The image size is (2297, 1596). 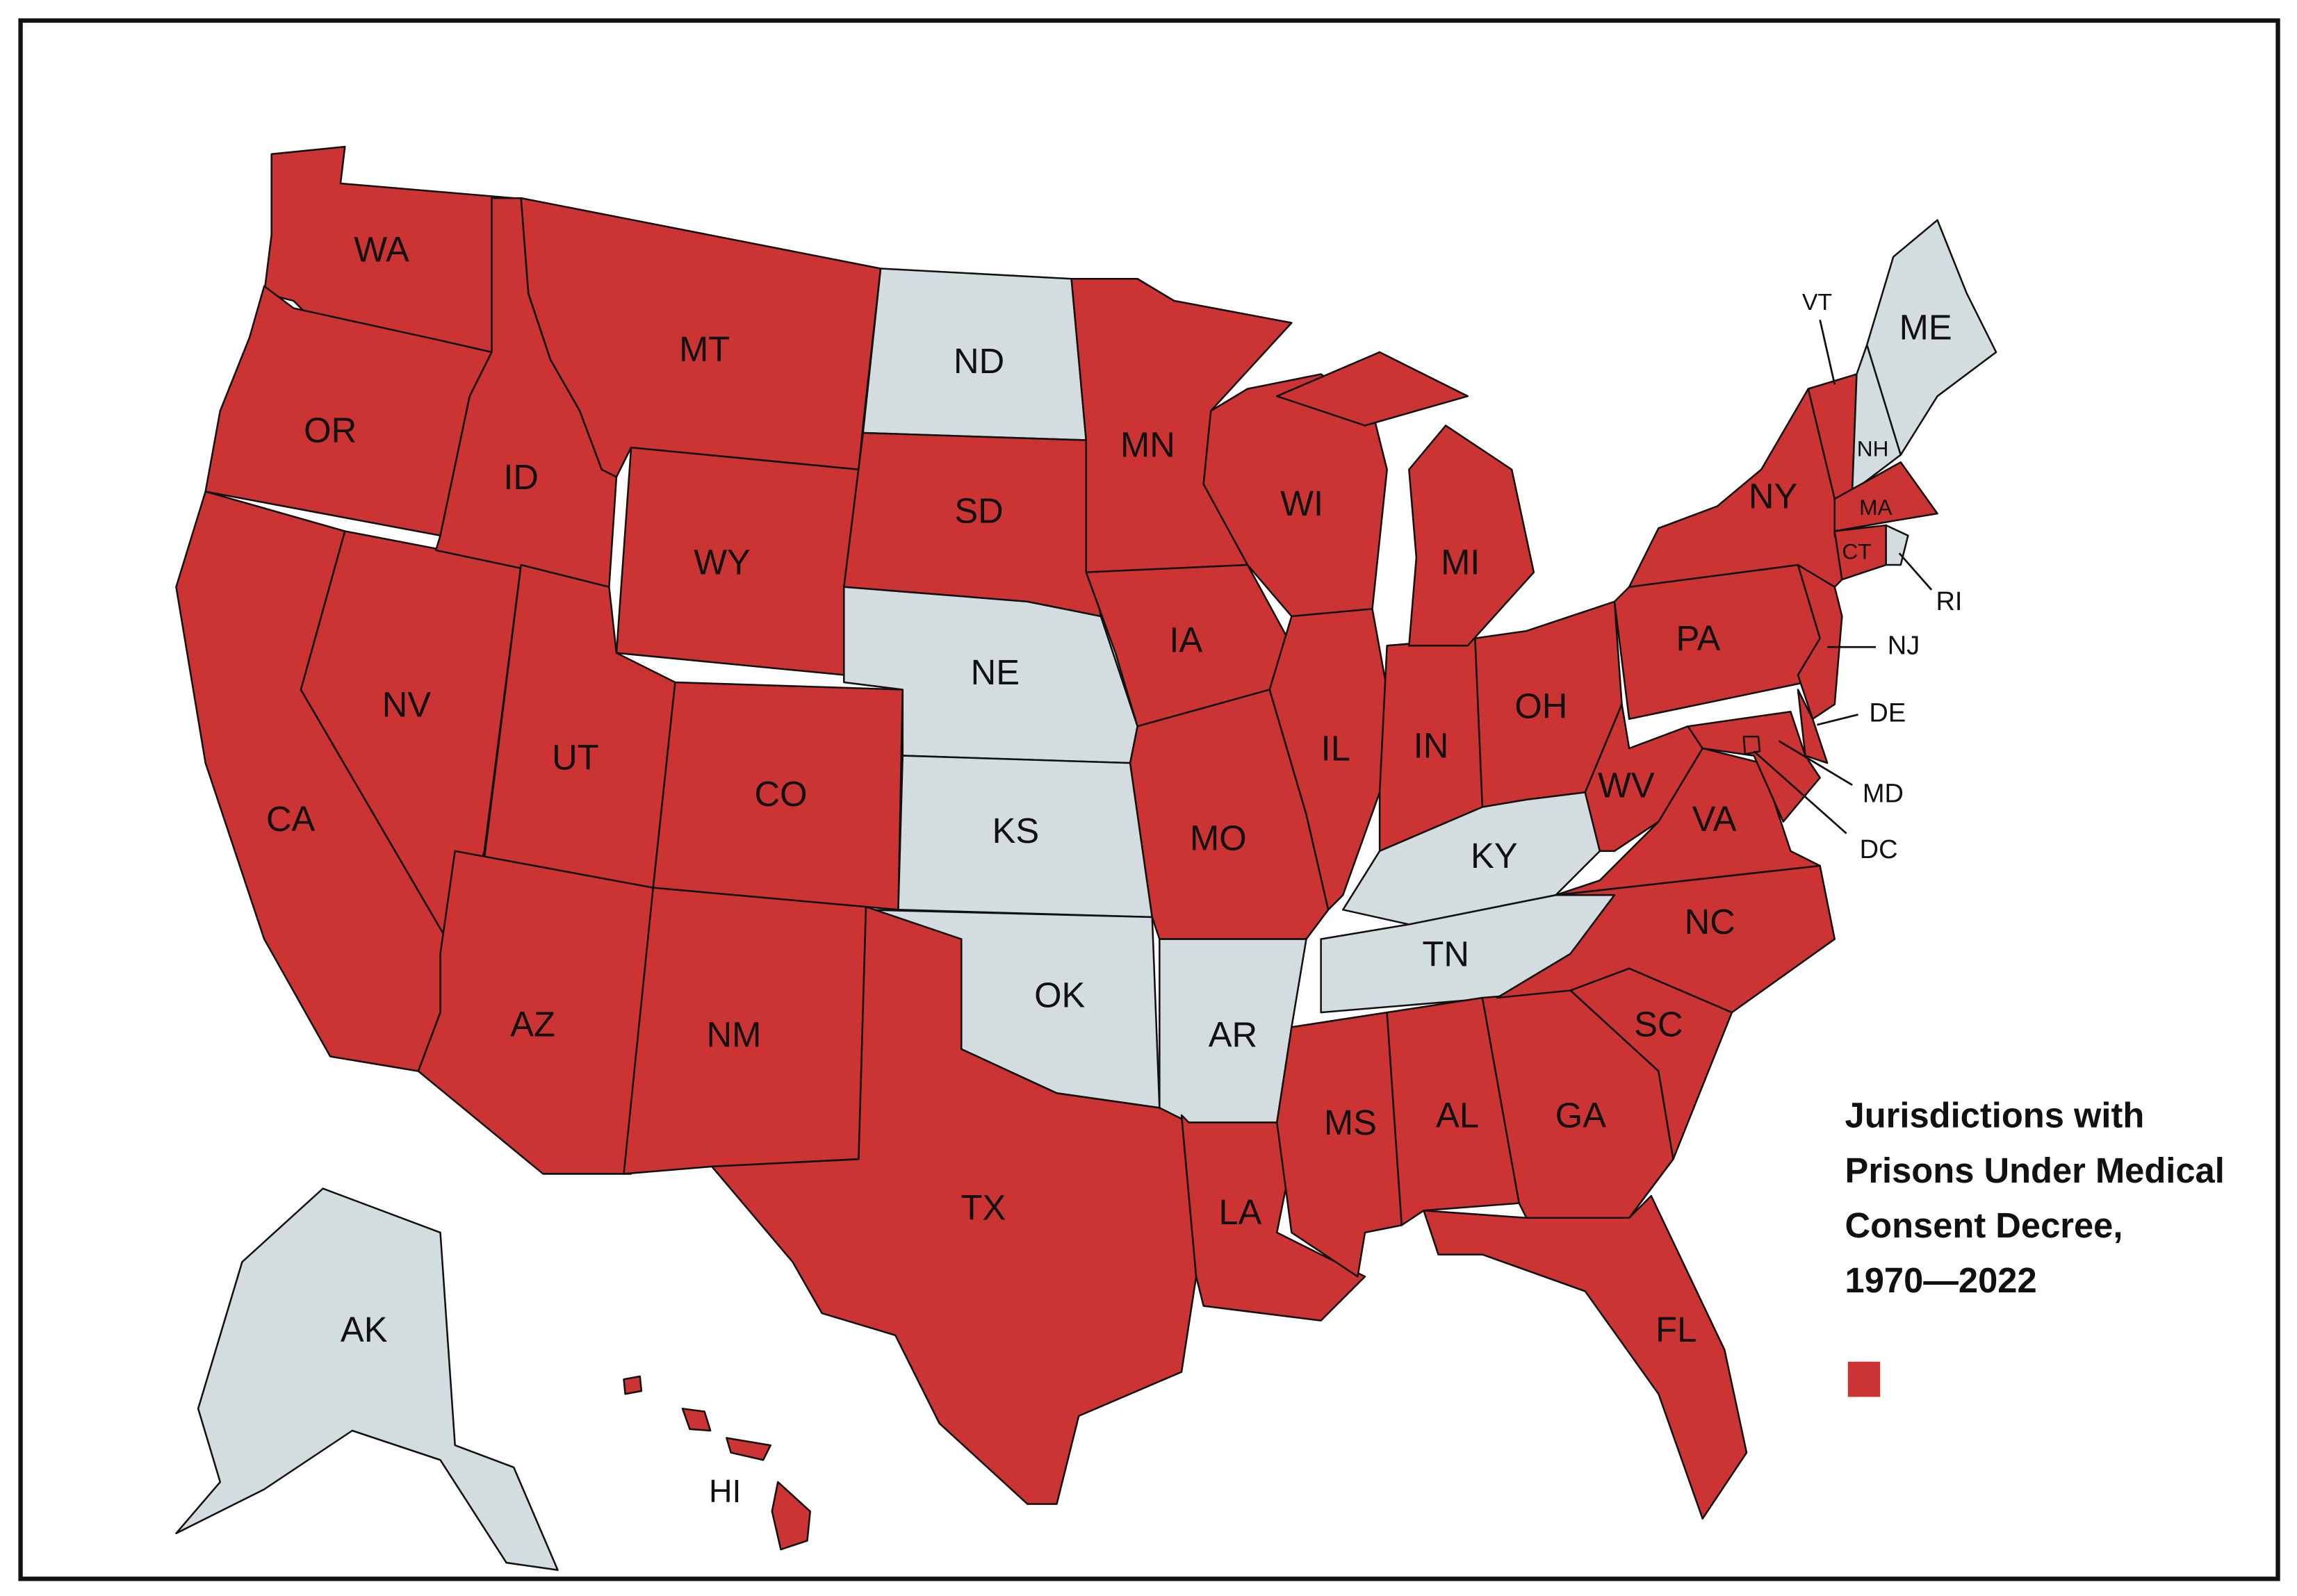 I want to click on state-label: GA, so click(x=1580, y=1115).